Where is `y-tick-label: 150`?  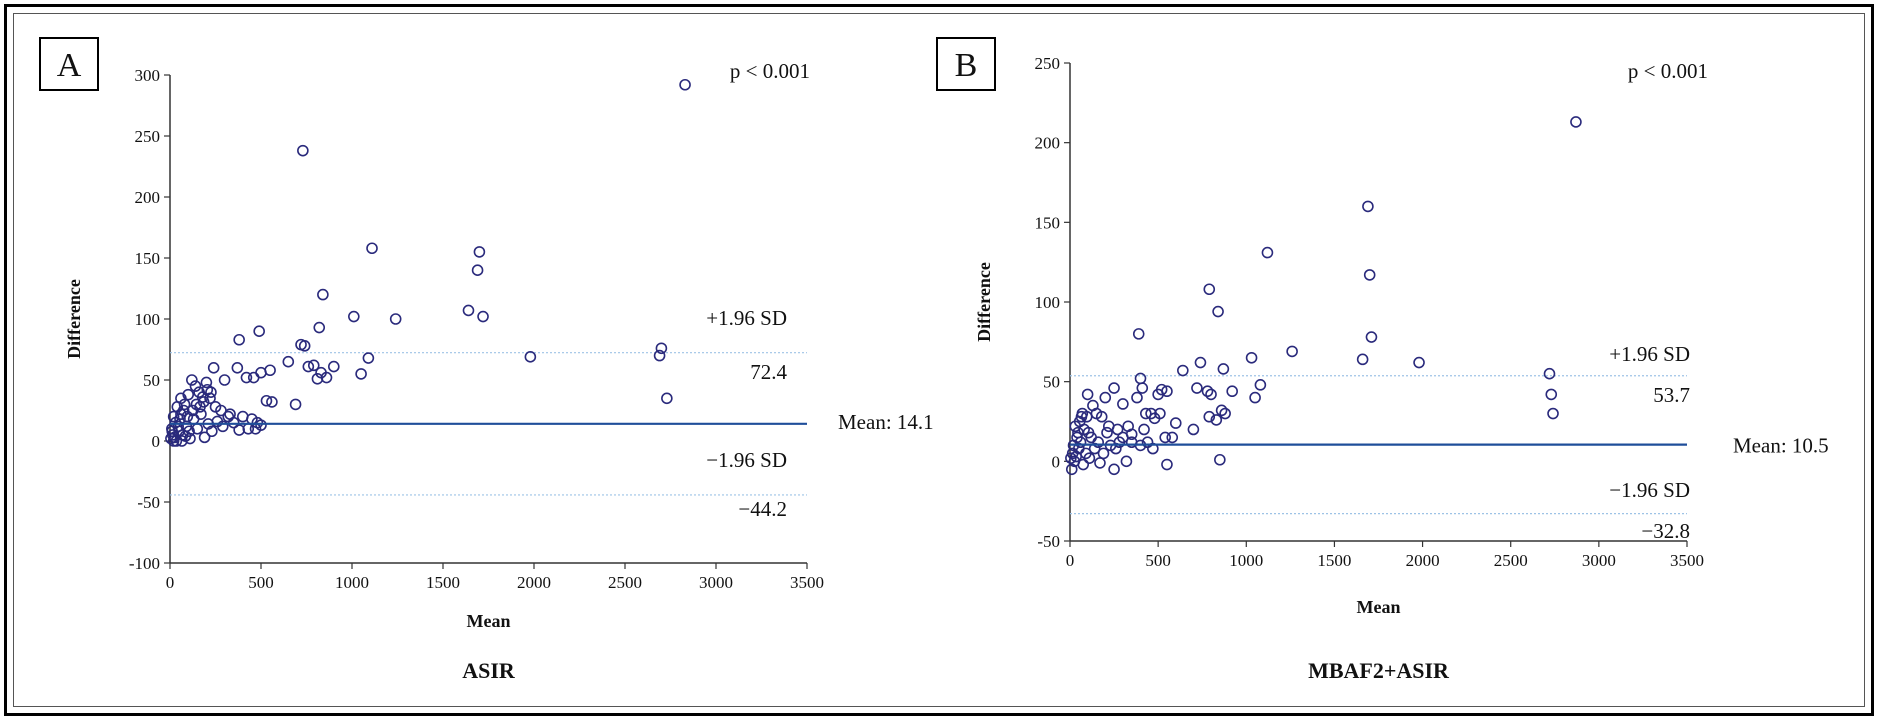
y-tick-label: 150 is located at coordinates (148, 258).